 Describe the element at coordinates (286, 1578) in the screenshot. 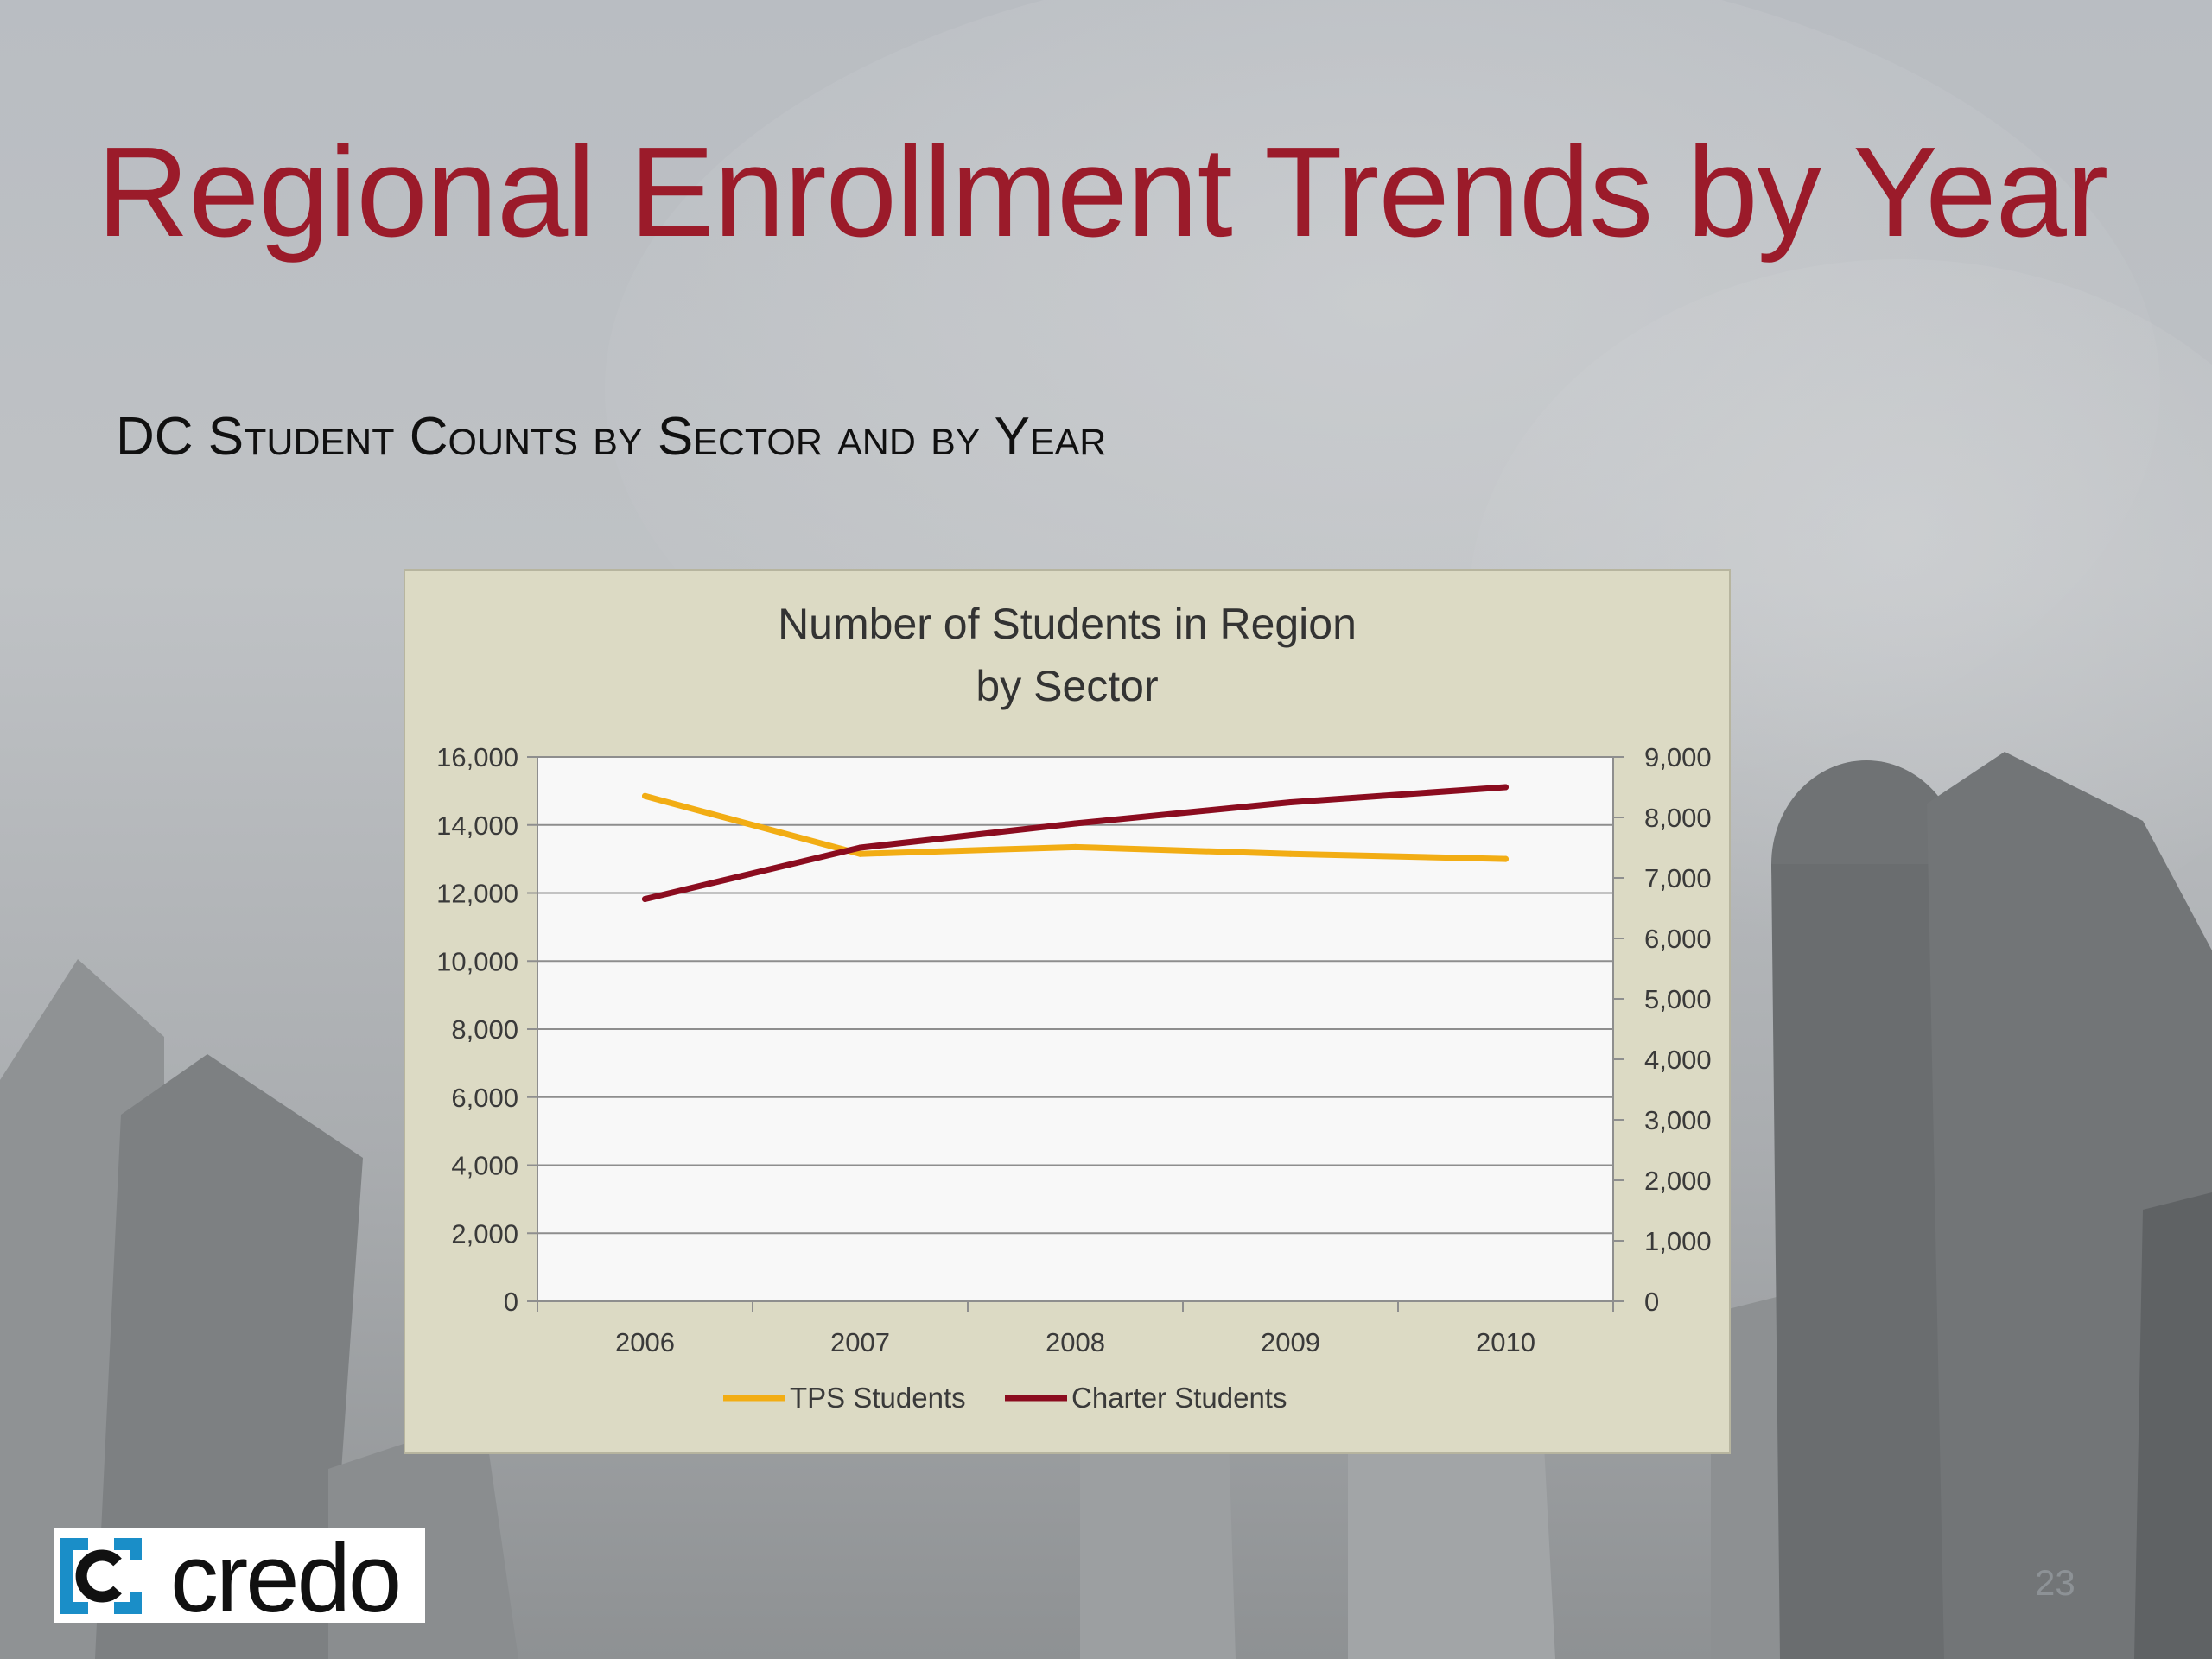

I see `credo-logo-text: credo` at that location.